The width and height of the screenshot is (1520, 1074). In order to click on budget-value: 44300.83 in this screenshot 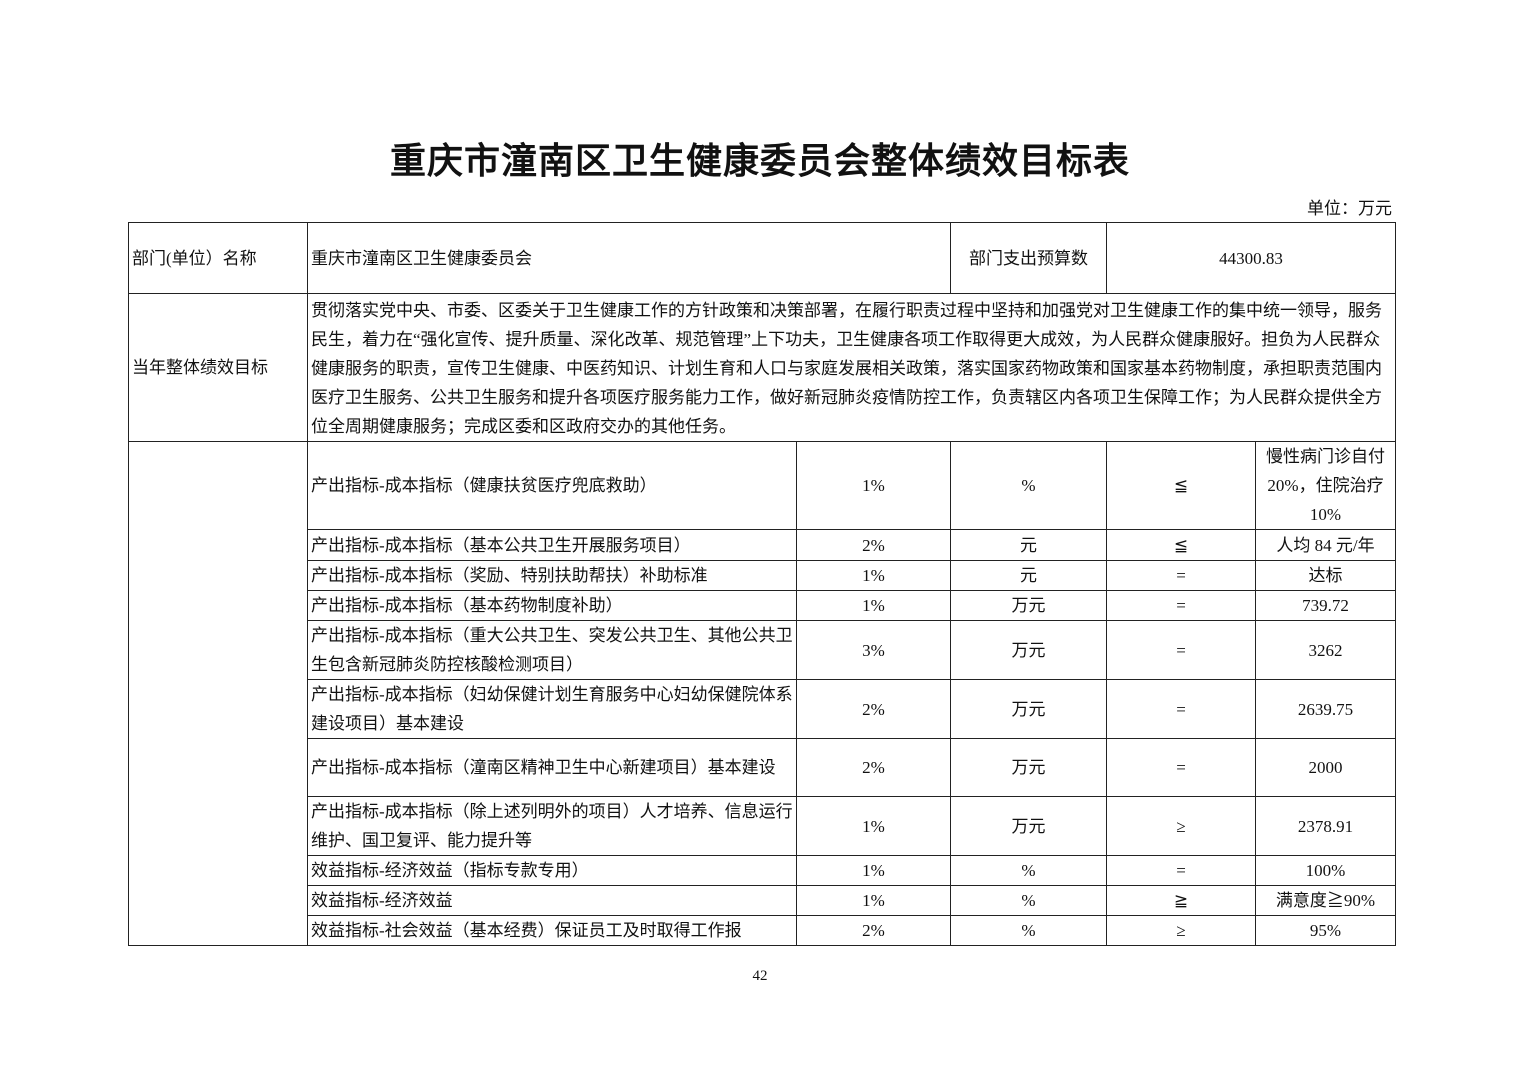, I will do `click(1251, 258)`.